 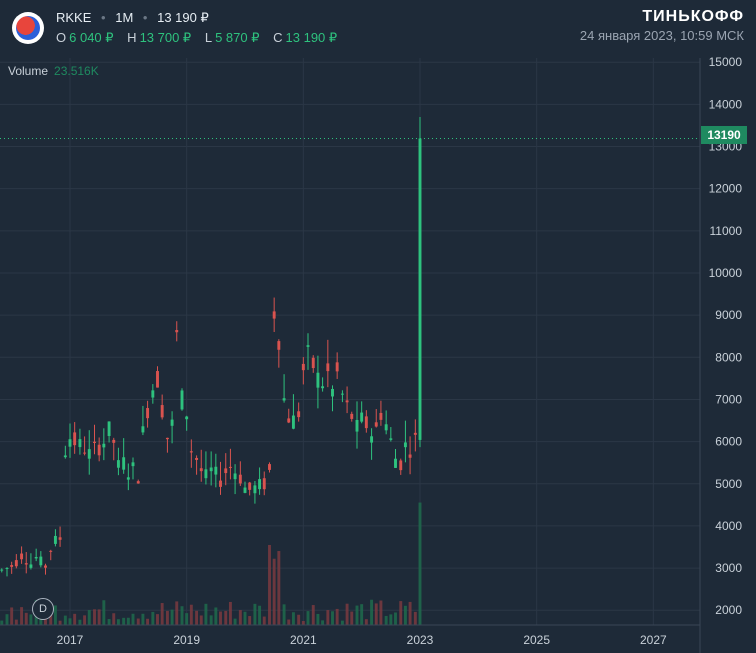 What do you see at coordinates (211, 563) in the screenshot?
I see `volume-bars` at bounding box center [211, 563].